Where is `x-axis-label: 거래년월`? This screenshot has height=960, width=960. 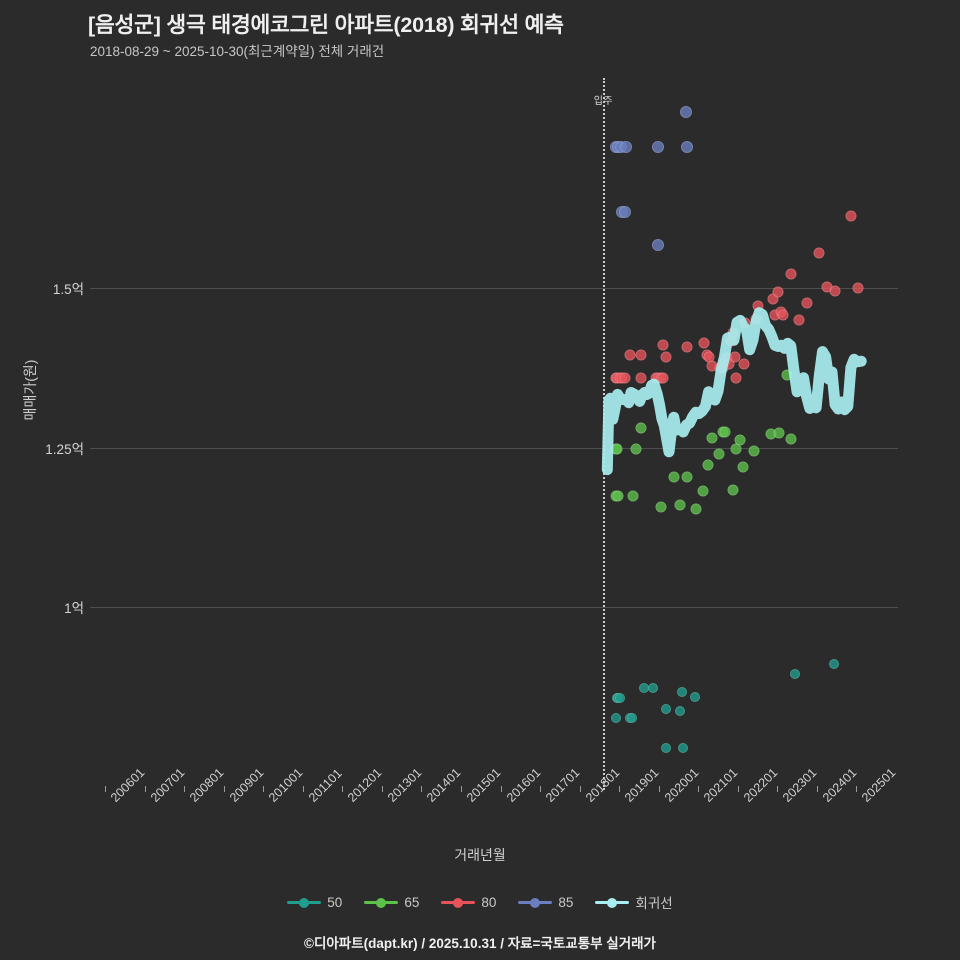
x-axis-label: 거래년월 is located at coordinates (480, 855).